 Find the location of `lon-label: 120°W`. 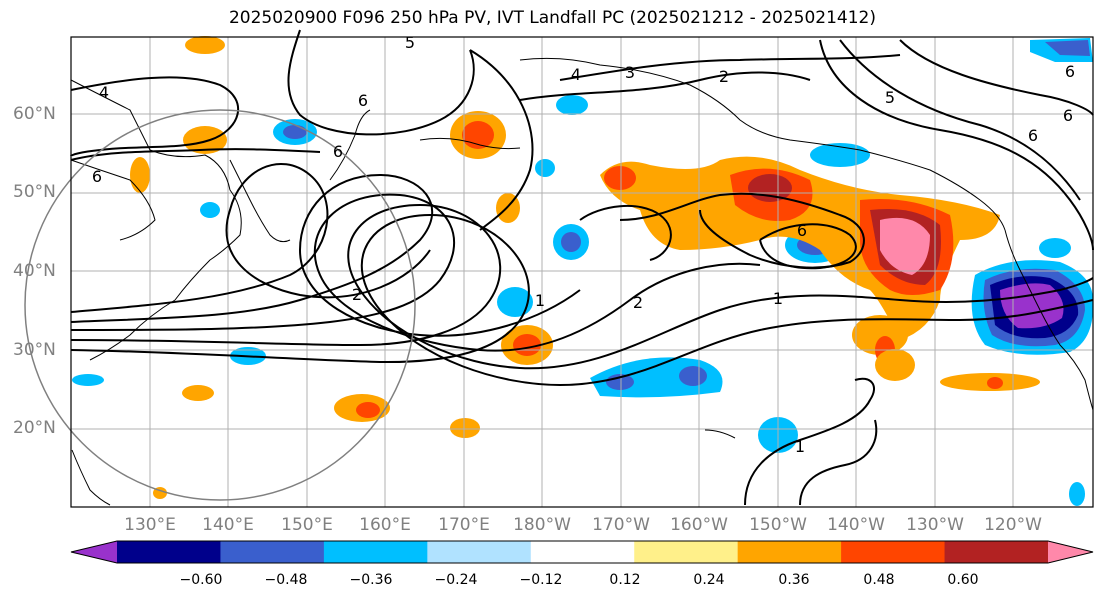

lon-label: 120°W is located at coordinates (1013, 525).